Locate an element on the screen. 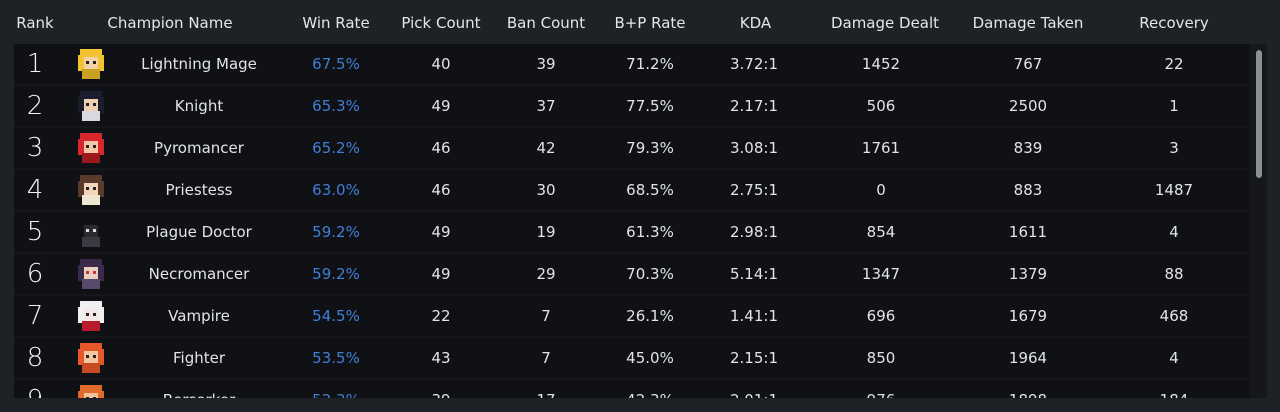  win-rate-cell: 53.5% is located at coordinates (336, 358).